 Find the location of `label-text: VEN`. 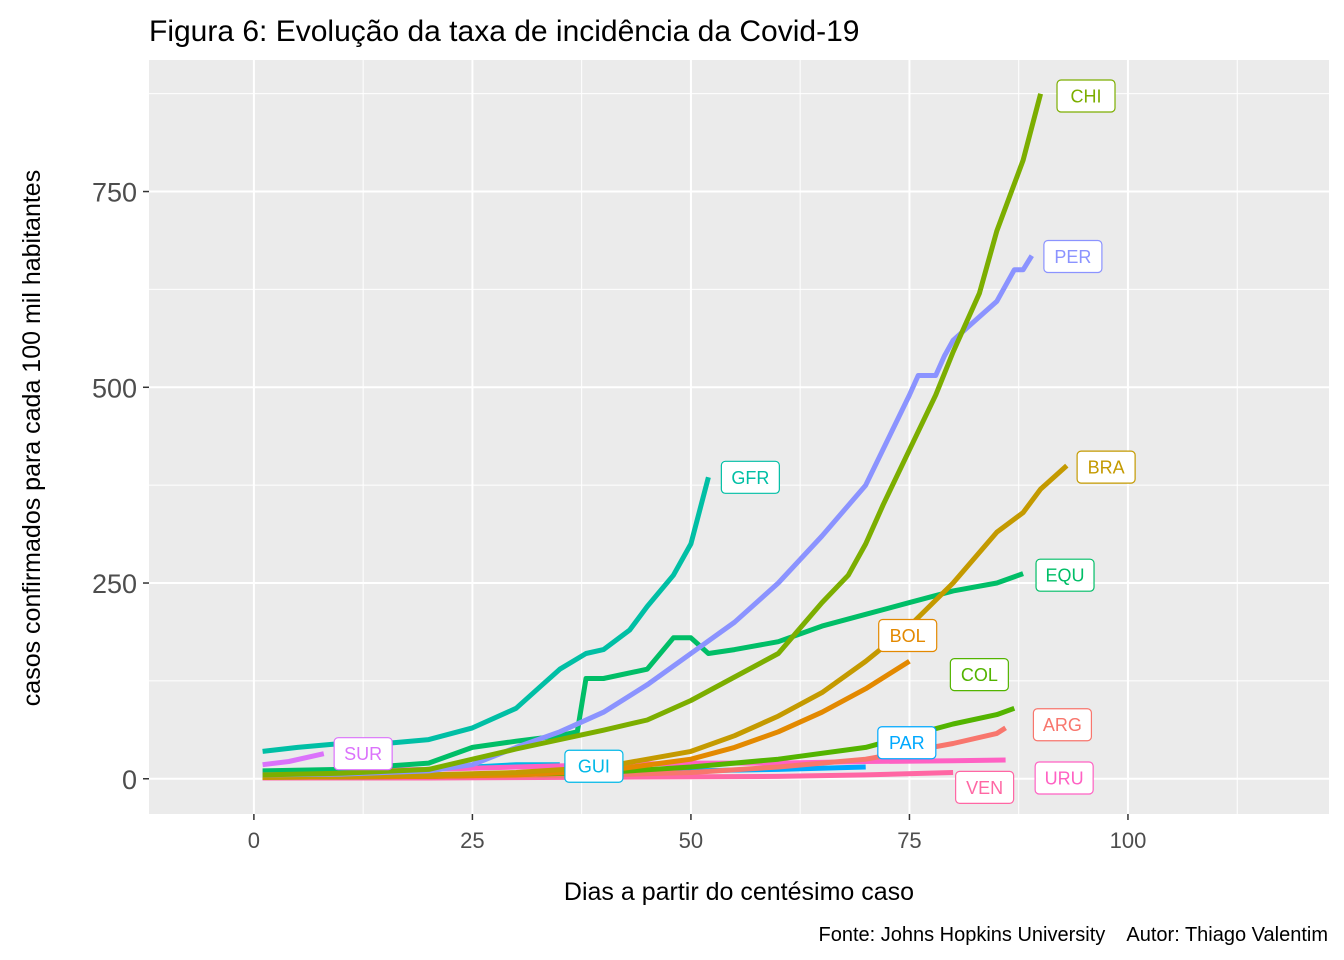

label-text: VEN is located at coordinates (984, 788).